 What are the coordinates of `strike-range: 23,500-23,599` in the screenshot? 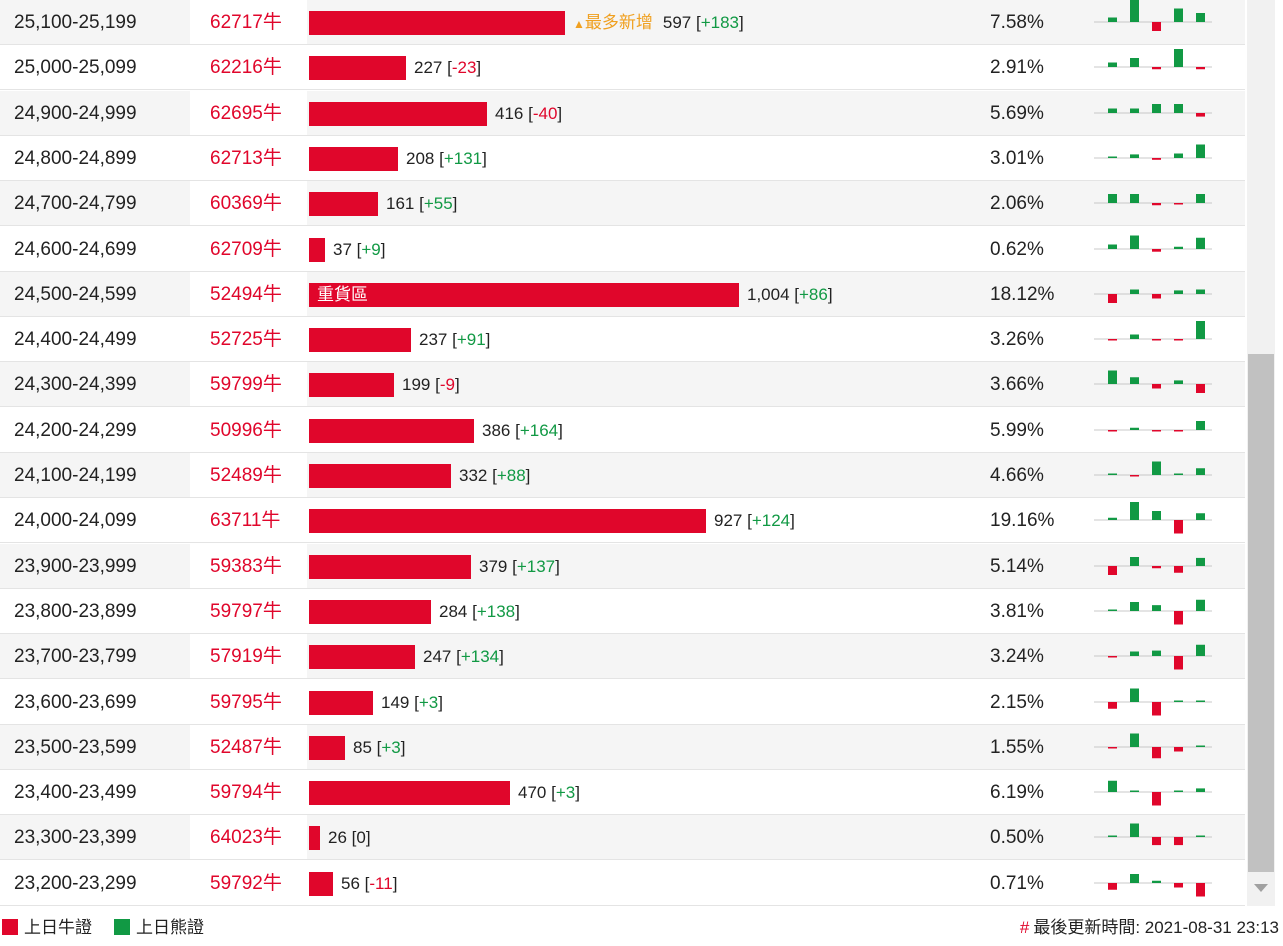 It's located at (75, 747).